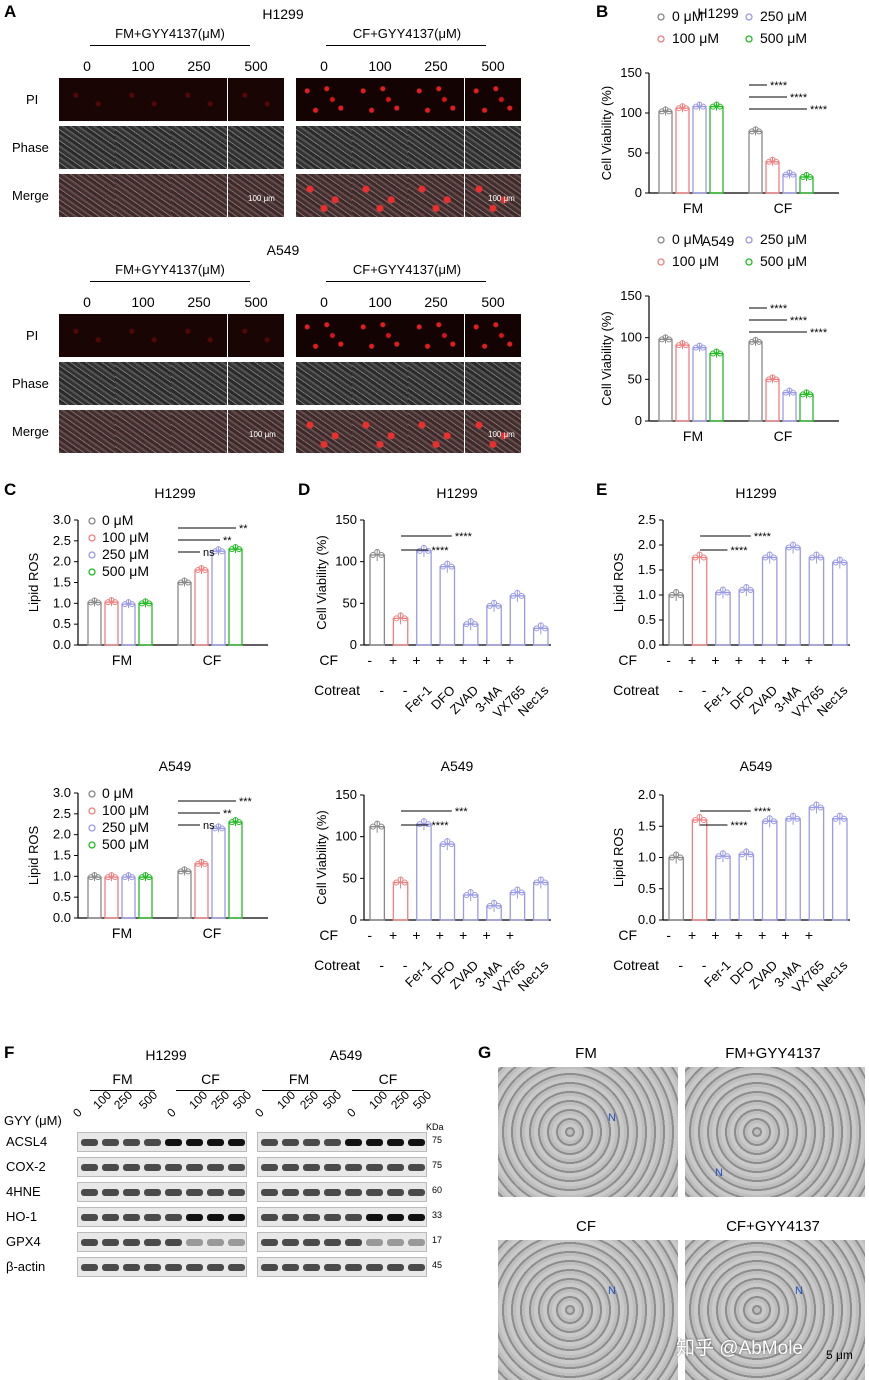 The width and height of the screenshot is (869, 1380). Describe the element at coordinates (256, 66) in the screenshot. I see `panel-a-dose: 500` at that location.